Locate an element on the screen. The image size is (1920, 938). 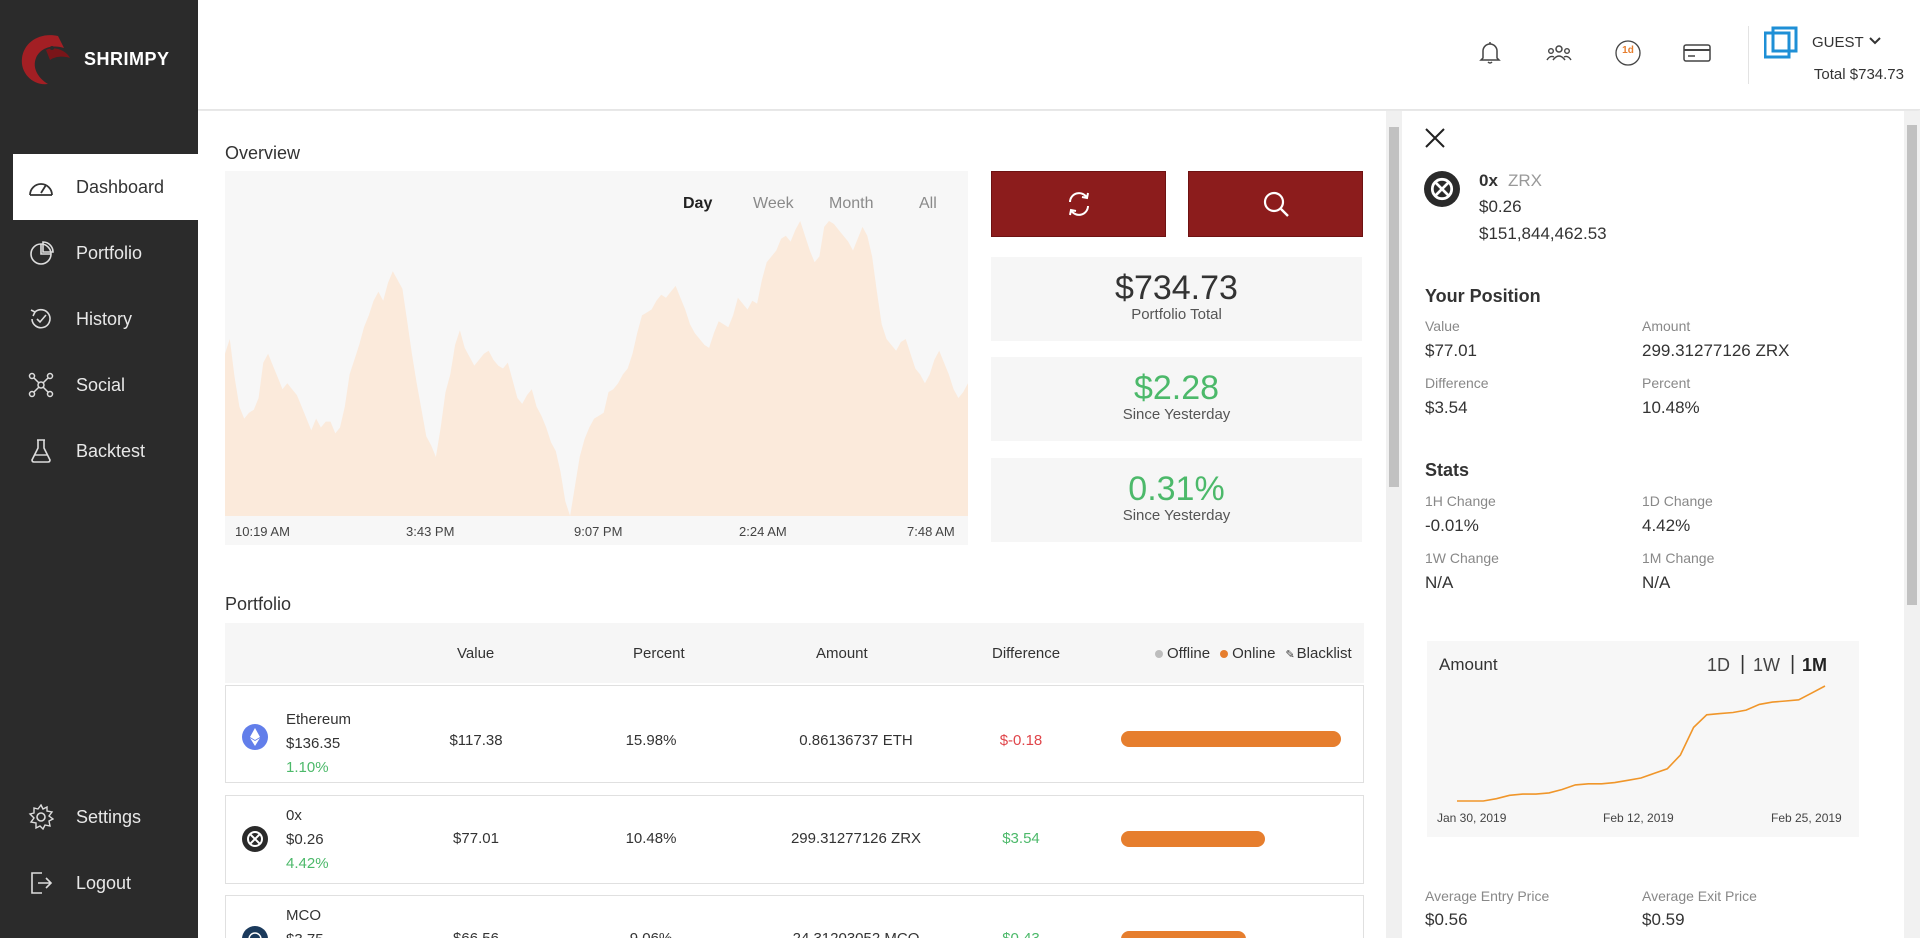
coin-price: $0.26 is located at coordinates (305, 839).